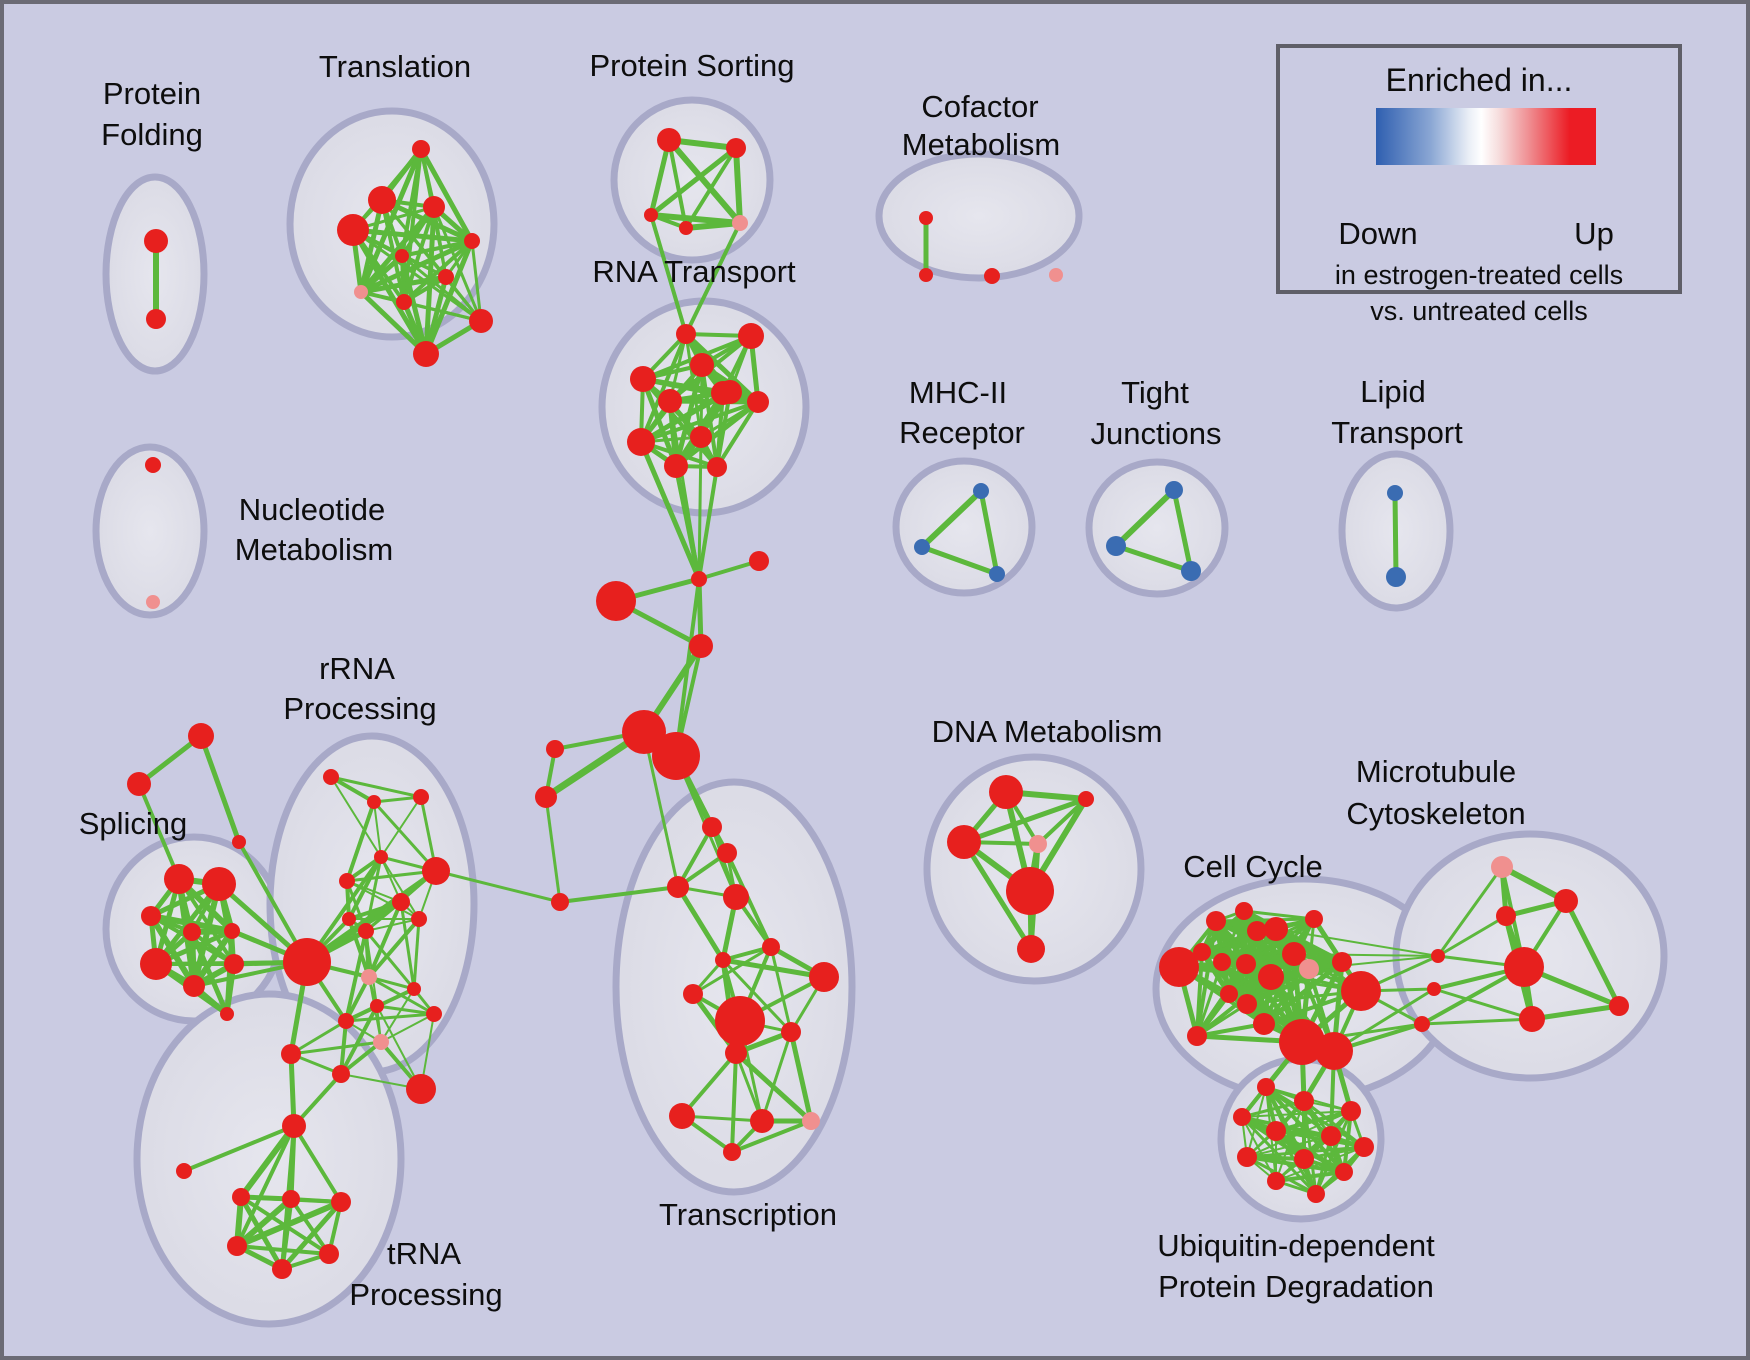 This screenshot has height=1360, width=1750. Describe the element at coordinates (1157, 528) in the screenshot. I see `cluster-ellipse-tight-junctions` at that location.